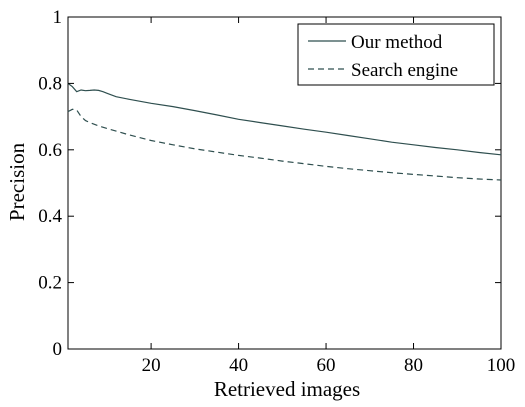 The height and width of the screenshot is (407, 525). Describe the element at coordinates (413, 365) in the screenshot. I see `x-tick-label: 80` at that location.